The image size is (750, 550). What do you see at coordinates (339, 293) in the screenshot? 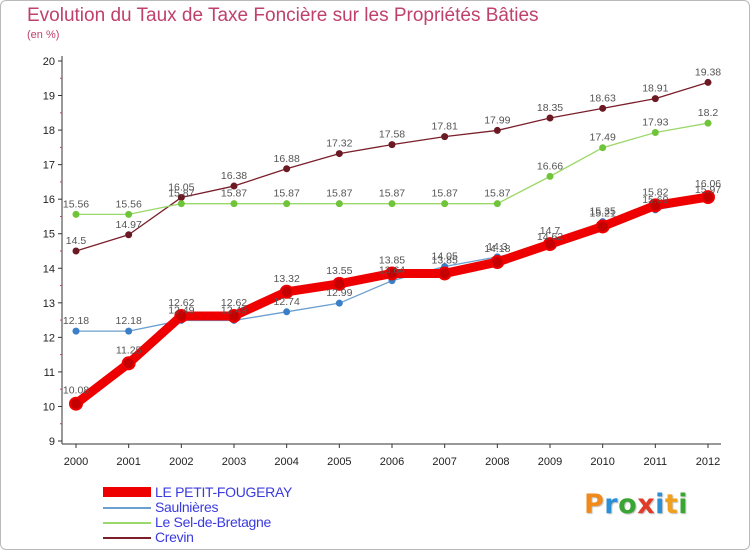
I see `data-label-saulni-res: 12.99` at bounding box center [339, 293].